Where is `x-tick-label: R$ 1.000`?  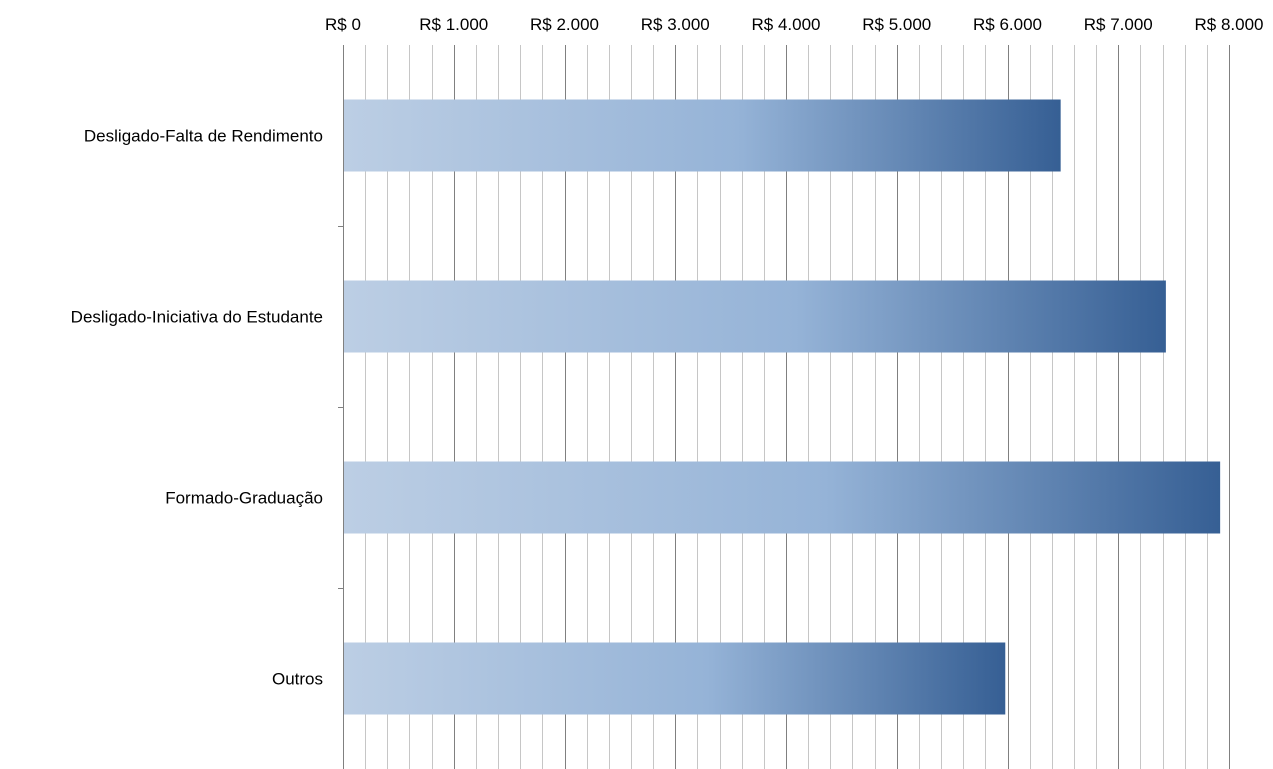 x-tick-label: R$ 1.000 is located at coordinates (453, 24).